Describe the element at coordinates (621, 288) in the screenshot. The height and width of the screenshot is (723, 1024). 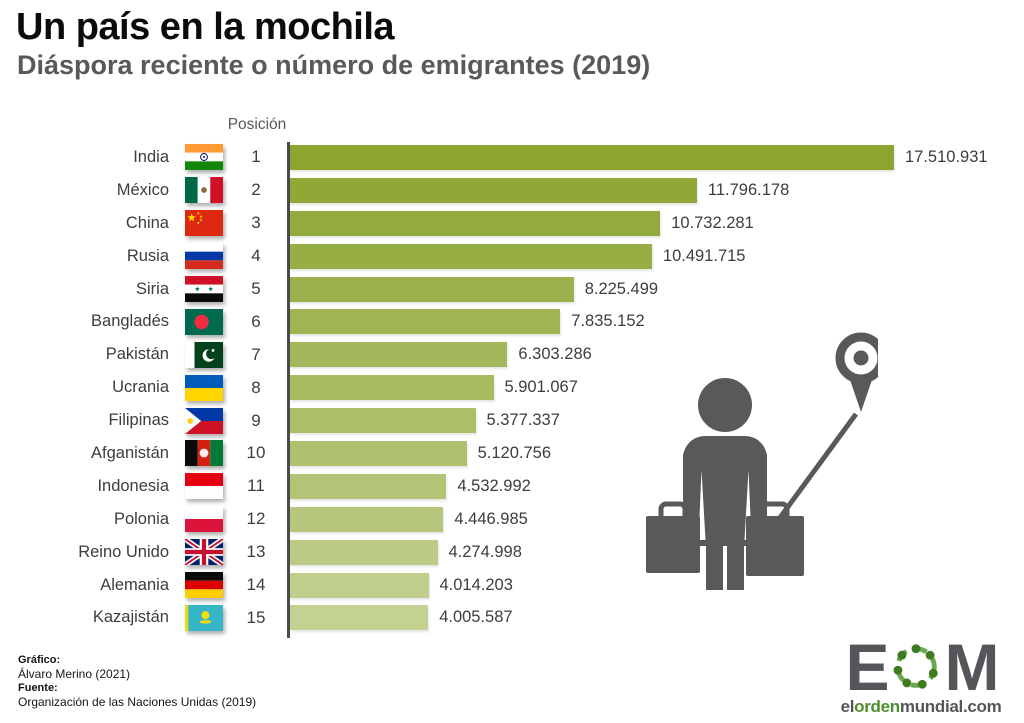
I see `value-label: 8.225.499` at that location.